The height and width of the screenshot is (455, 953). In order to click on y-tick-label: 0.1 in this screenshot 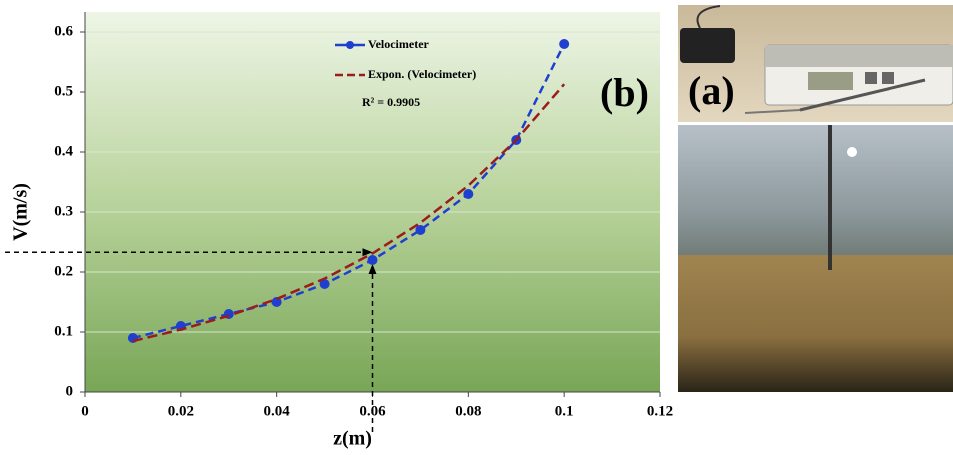, I will do `click(63, 331)`.